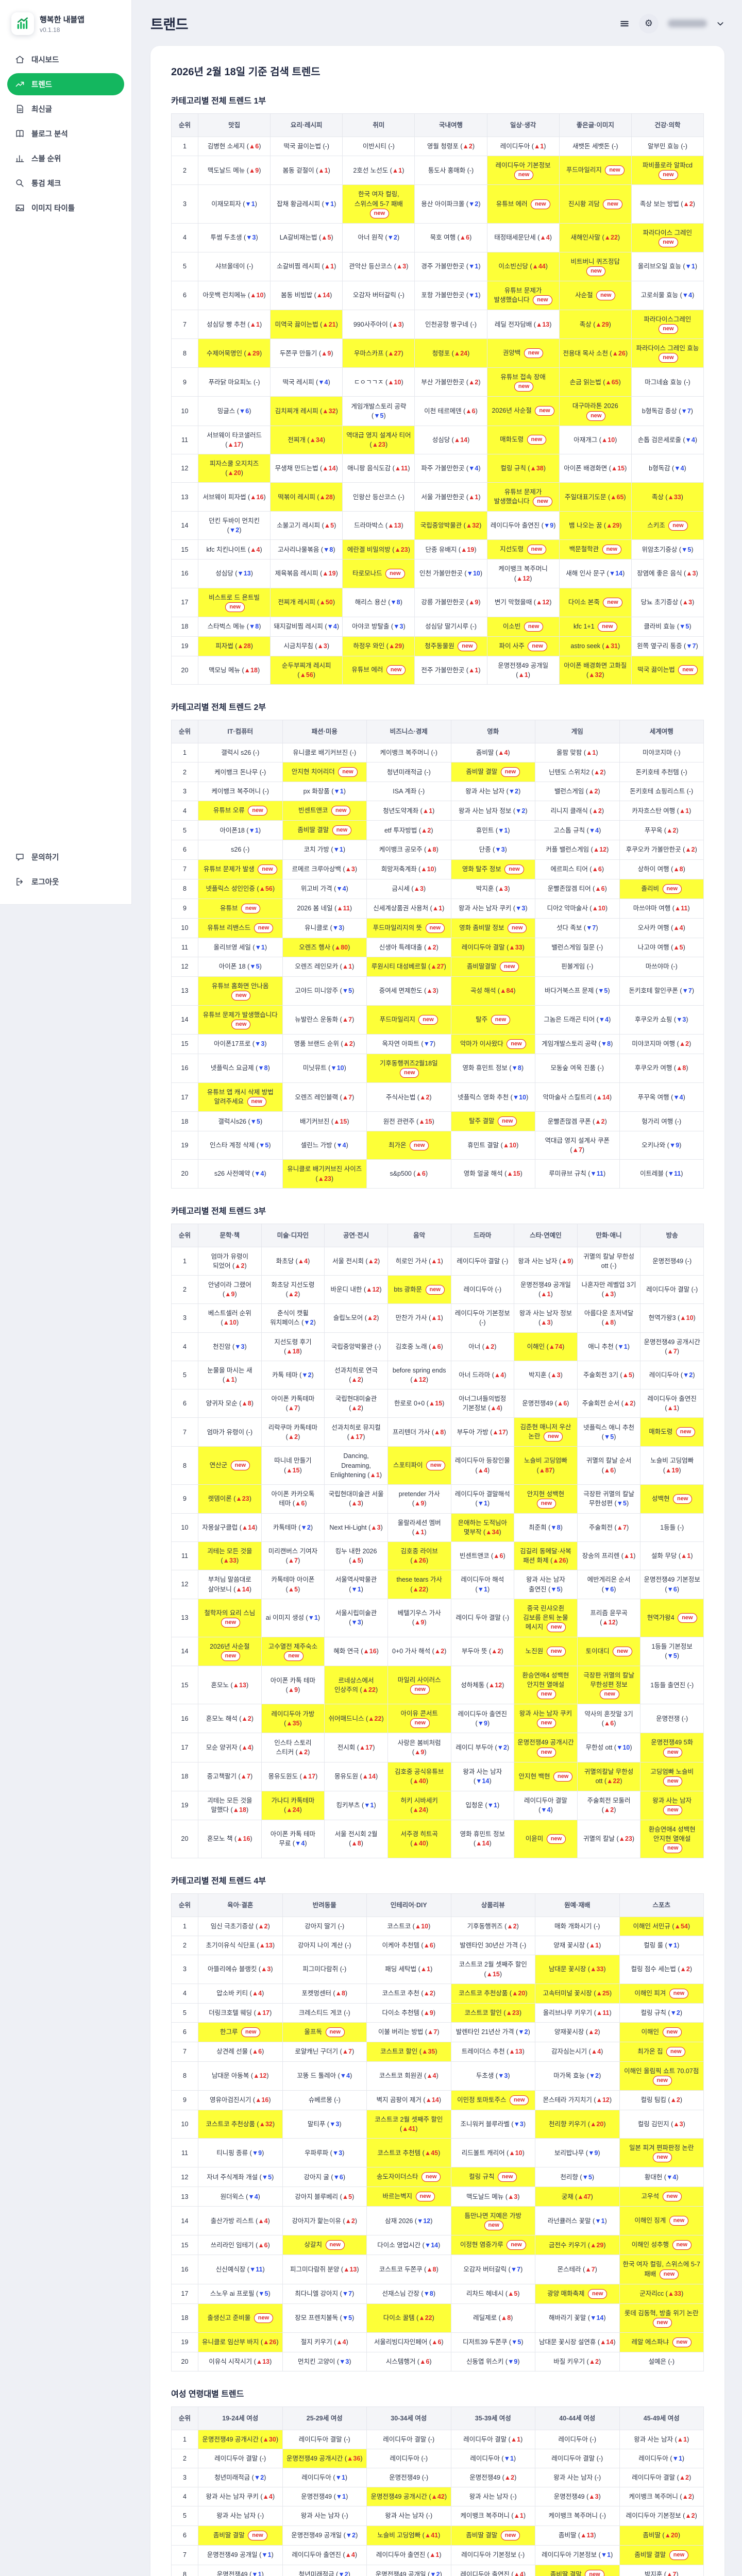  Describe the element at coordinates (523, 440) in the screenshot. I see `trend-cell: 매화도령 new` at that location.